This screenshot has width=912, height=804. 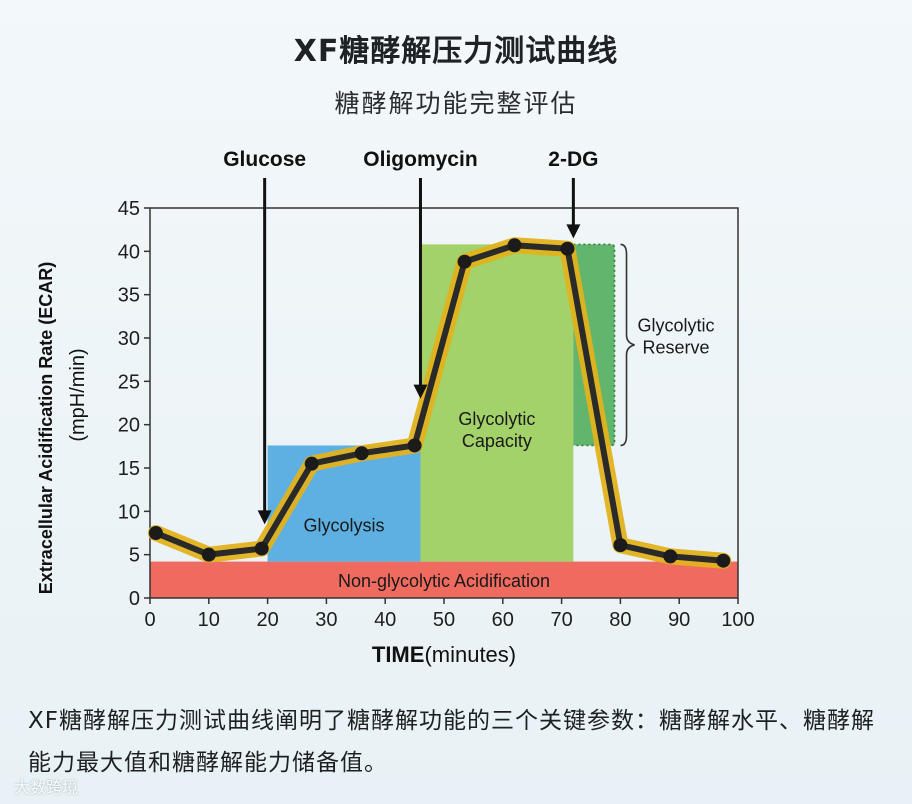 I want to click on region-label-line: Glycolysis, so click(x=344, y=525).